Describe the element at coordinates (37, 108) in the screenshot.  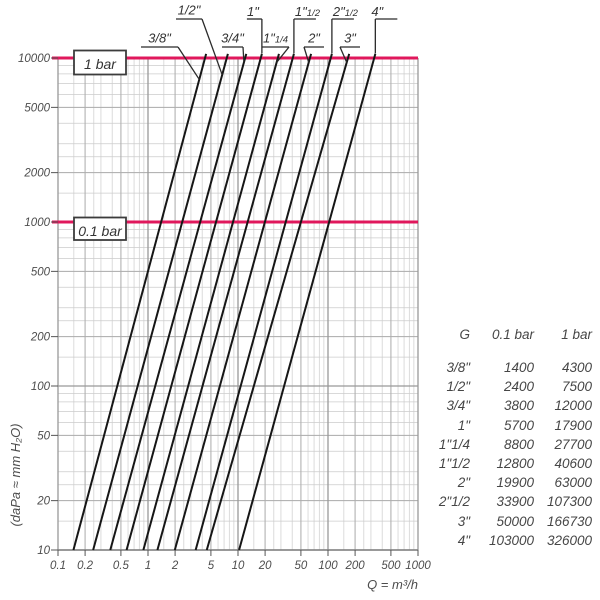
I see `y-tick-label-5000: 5000` at that location.